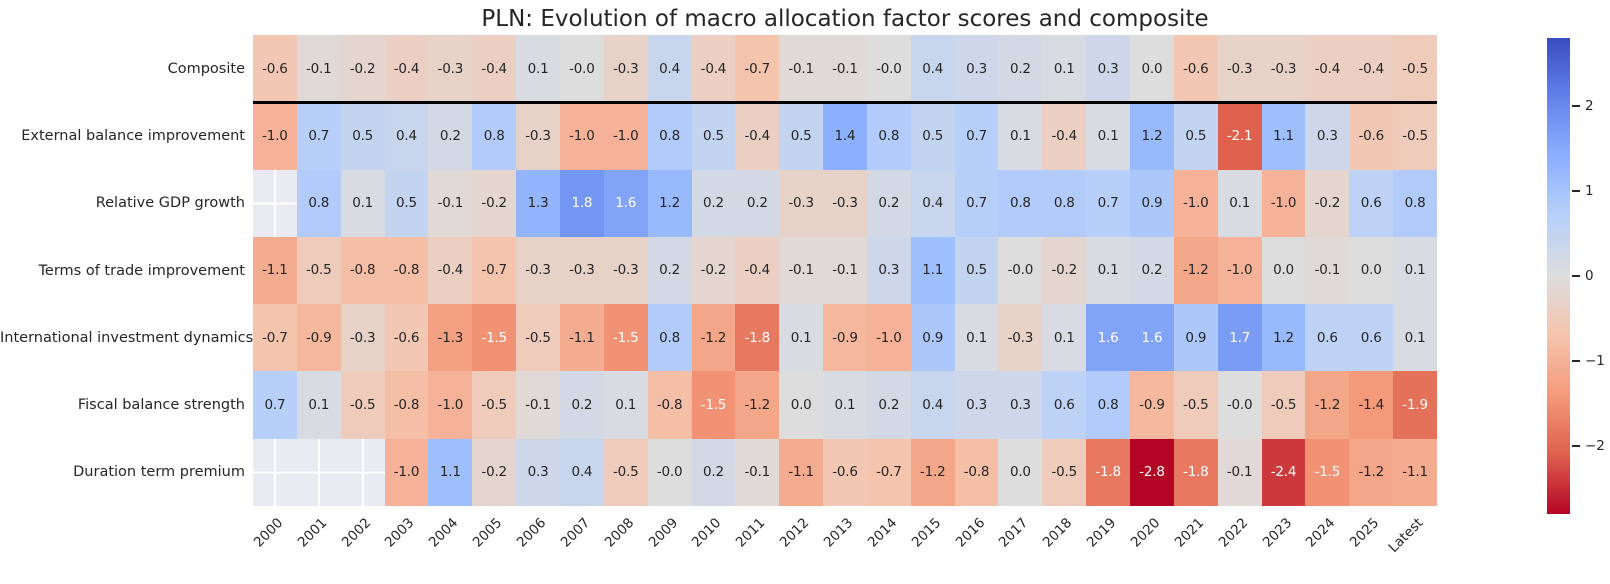  Describe the element at coordinates (400, 533) in the screenshot. I see `x-tick-label: 2003` at that location.